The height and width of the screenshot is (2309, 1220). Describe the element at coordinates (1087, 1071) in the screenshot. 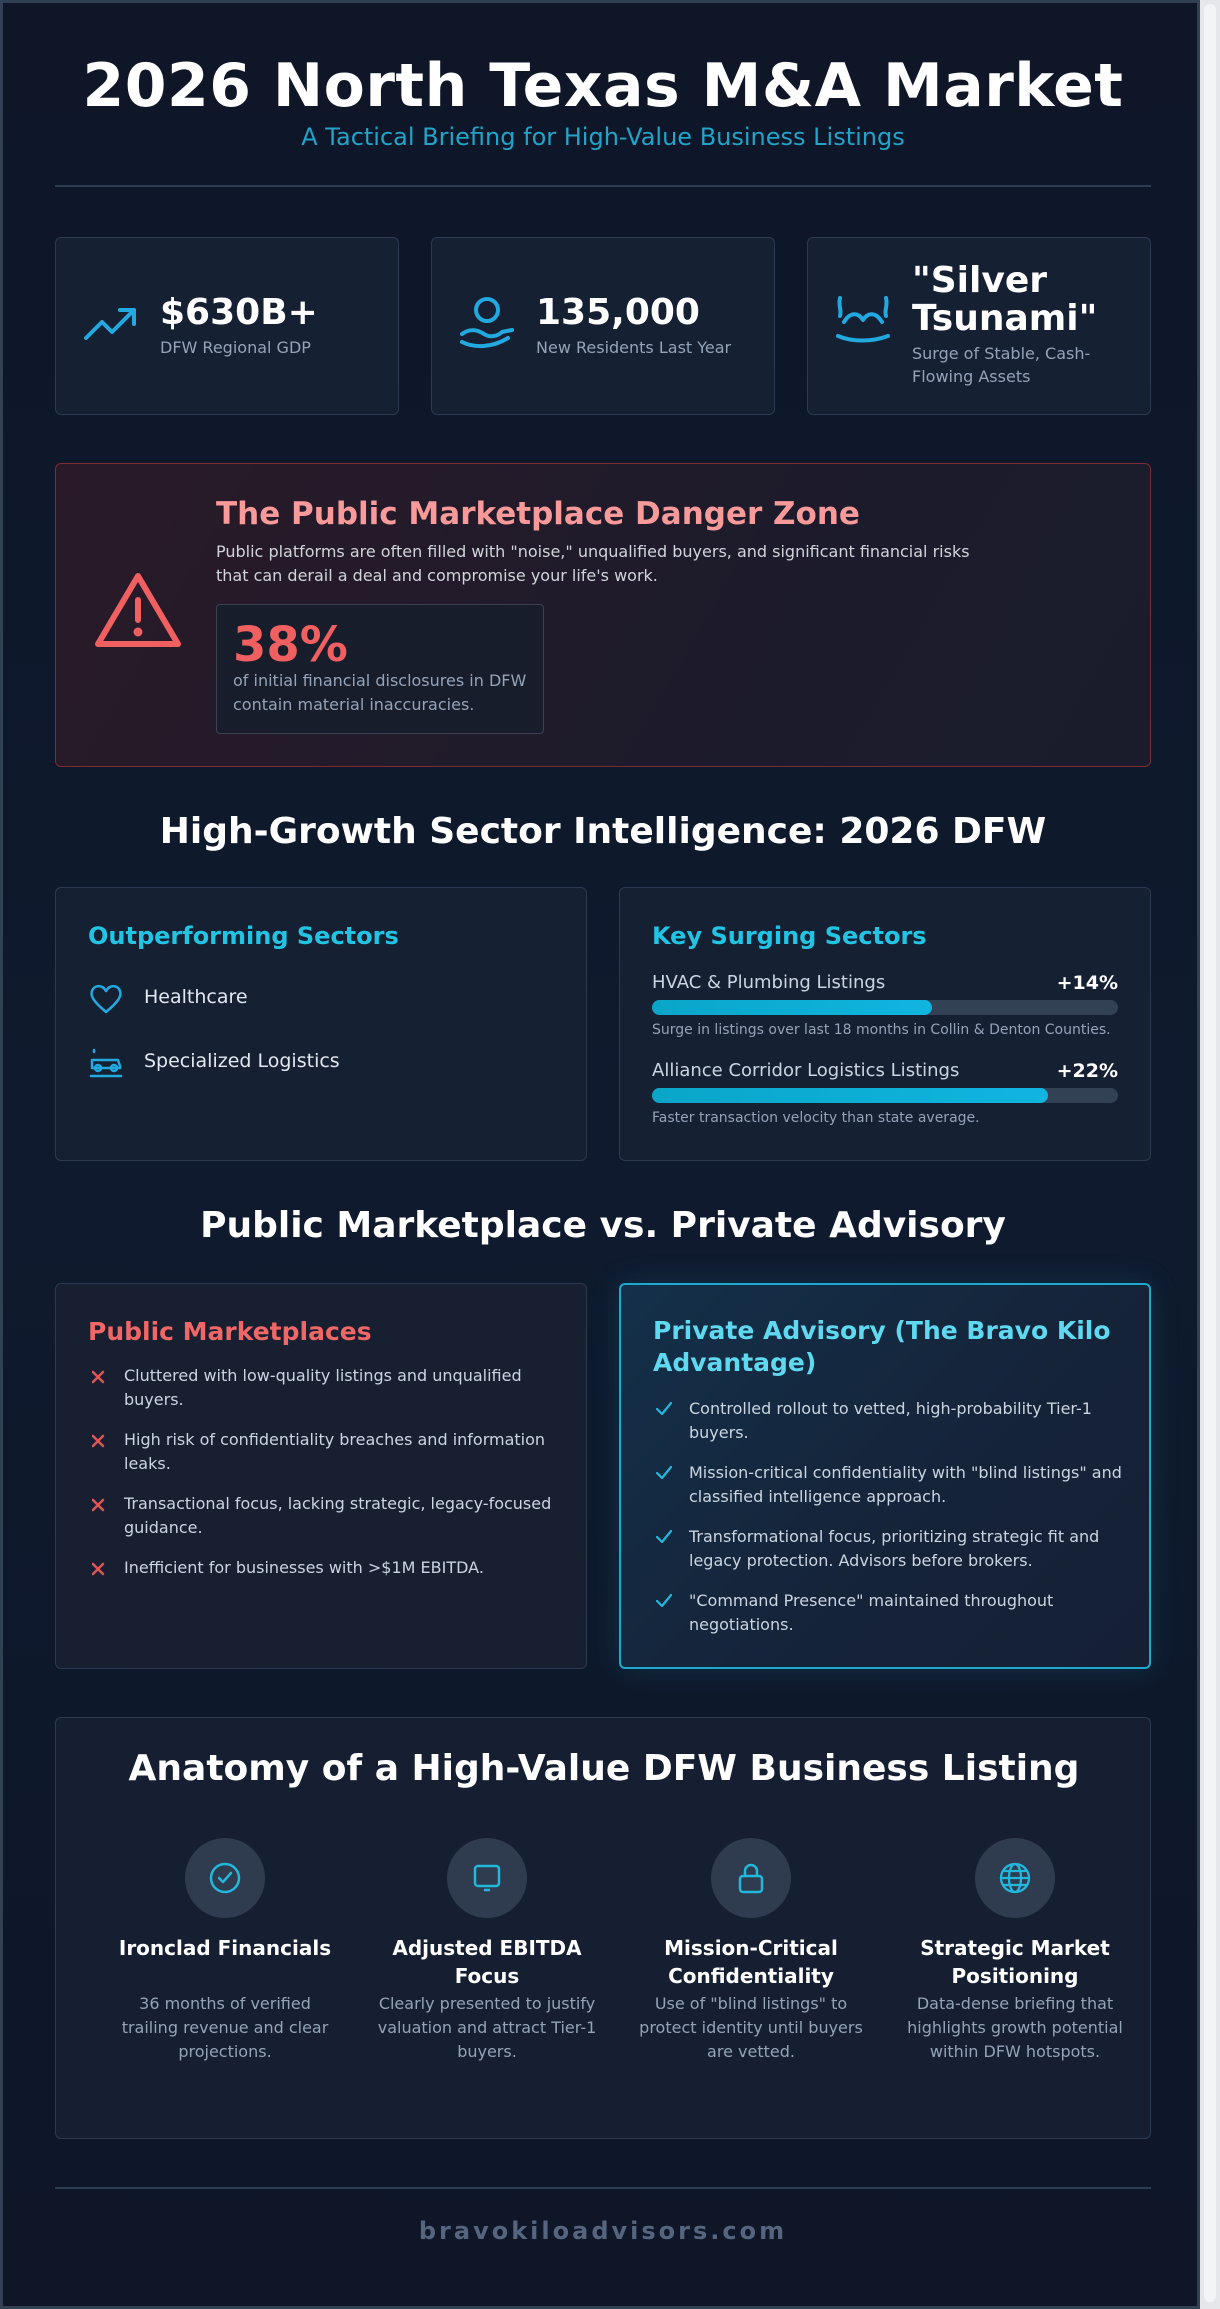

I see `bar-percent-logistics: +22%` at that location.